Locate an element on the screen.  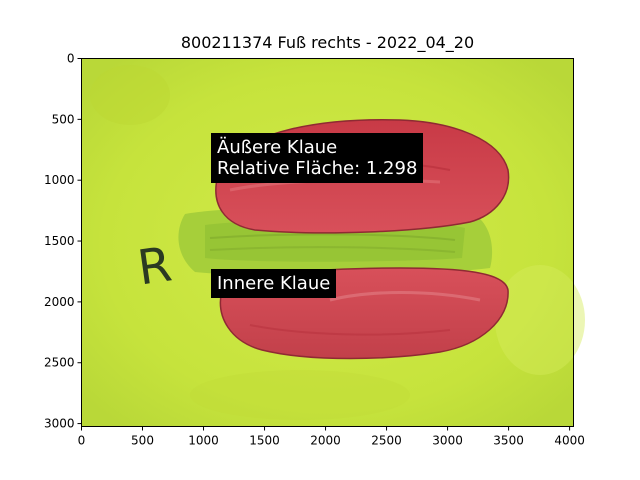
x-tick-label: 2000 is located at coordinates (325, 441).